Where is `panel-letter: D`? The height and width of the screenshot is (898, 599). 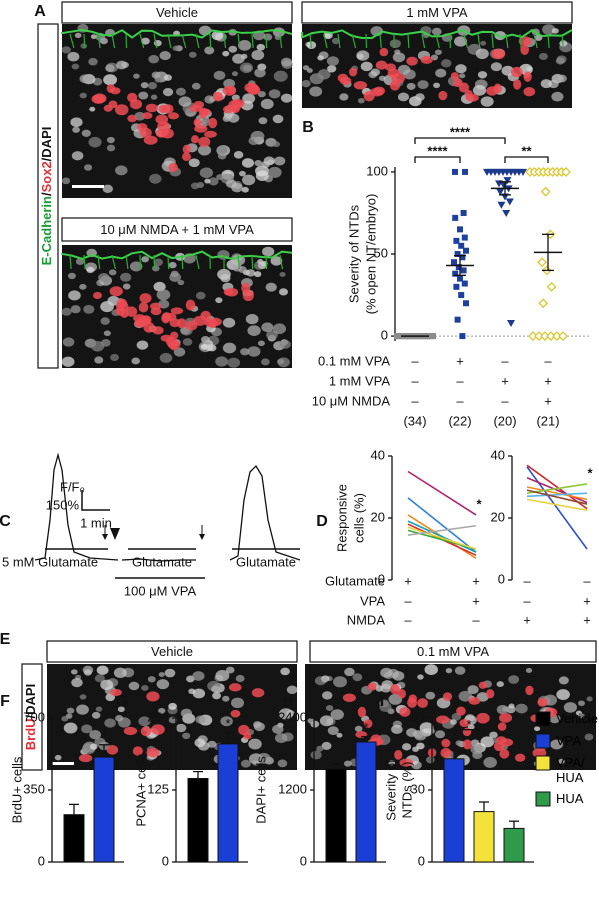
panel-letter: D is located at coordinates (322, 521).